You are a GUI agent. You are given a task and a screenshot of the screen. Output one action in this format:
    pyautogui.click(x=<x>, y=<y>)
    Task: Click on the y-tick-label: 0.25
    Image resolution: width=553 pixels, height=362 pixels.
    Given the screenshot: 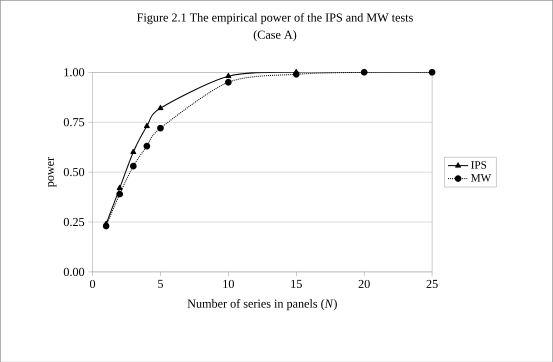 What is the action you would take?
    pyautogui.click(x=74, y=222)
    